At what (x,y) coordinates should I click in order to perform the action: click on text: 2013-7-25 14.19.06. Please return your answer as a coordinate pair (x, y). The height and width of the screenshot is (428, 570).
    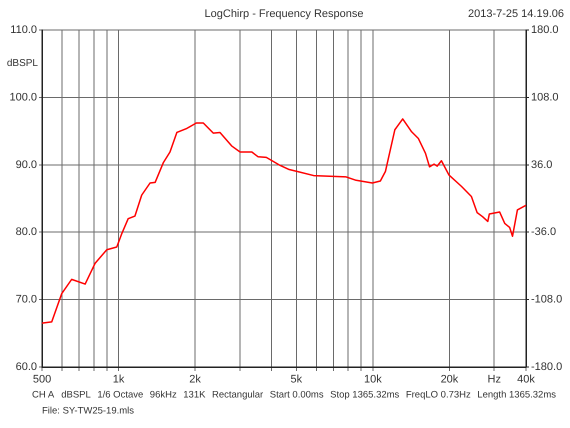
    Looking at the image, I should click on (516, 14).